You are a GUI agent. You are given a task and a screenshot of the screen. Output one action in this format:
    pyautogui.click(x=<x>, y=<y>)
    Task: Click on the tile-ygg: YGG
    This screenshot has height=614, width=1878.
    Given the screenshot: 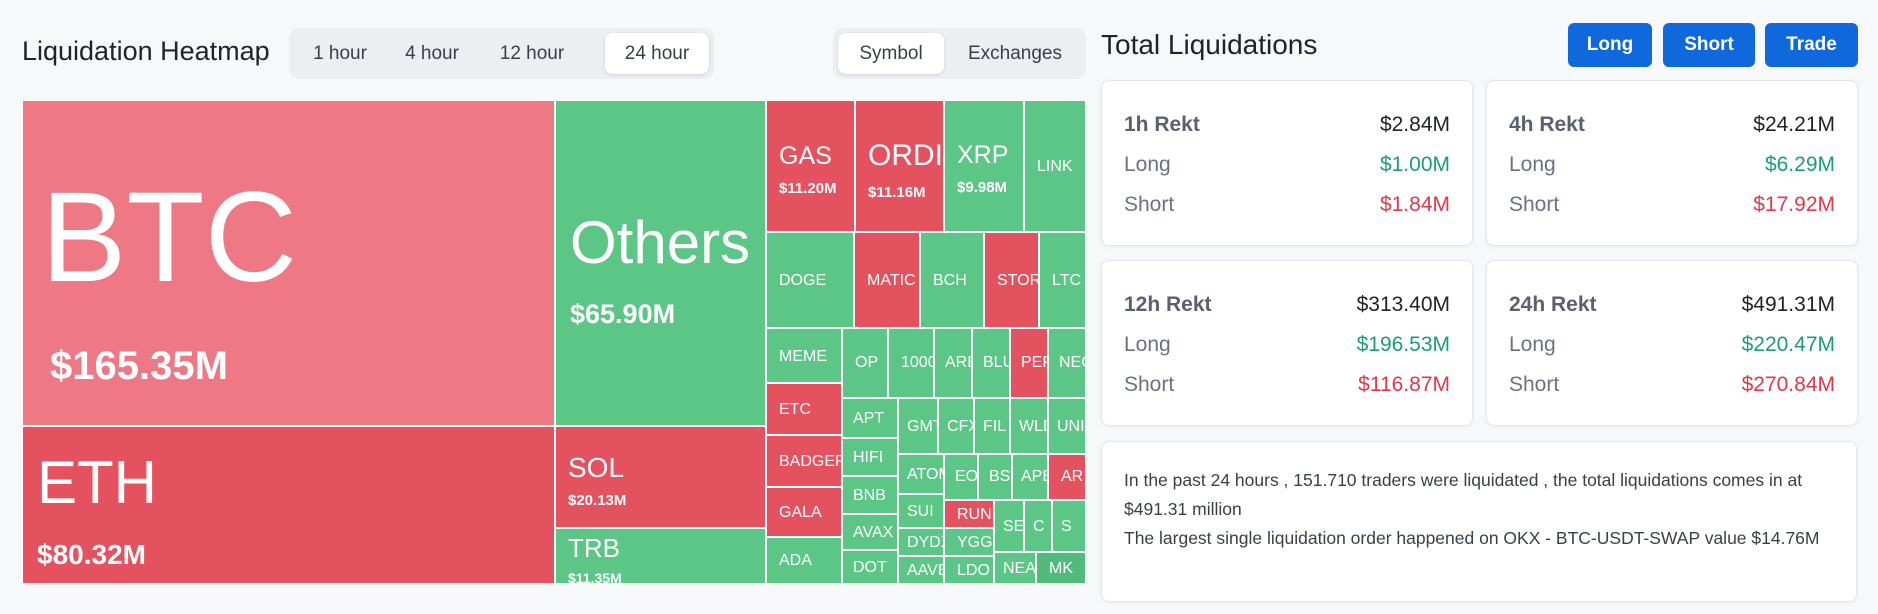 What is the action you would take?
    pyautogui.click(x=969, y=542)
    